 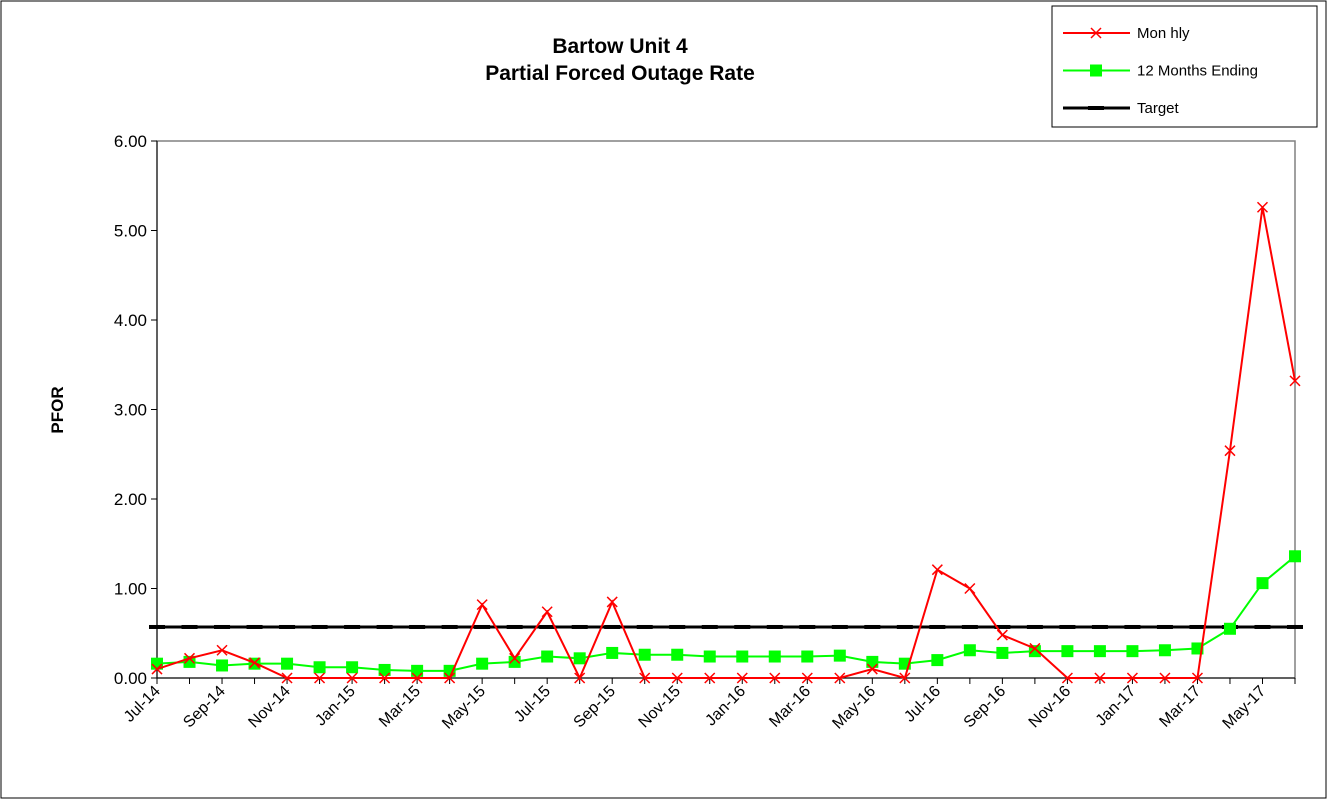 I want to click on legend-label: 12 Months Ending, so click(x=1197, y=71).